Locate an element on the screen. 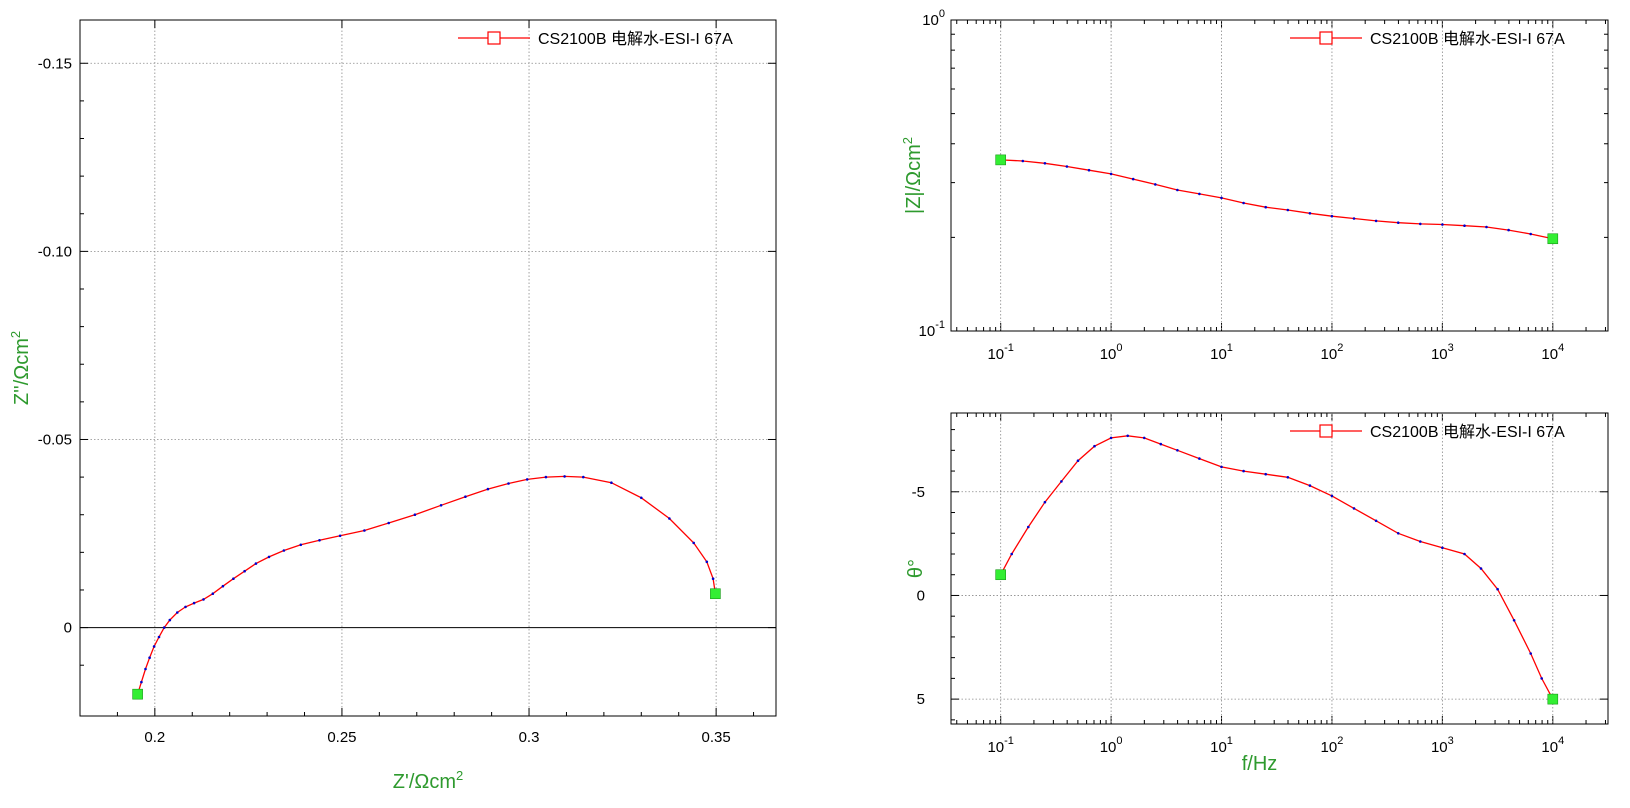 This screenshot has height=808, width=1630. x-tick-label-nyquist-0: 0.2 is located at coordinates (154, 737).